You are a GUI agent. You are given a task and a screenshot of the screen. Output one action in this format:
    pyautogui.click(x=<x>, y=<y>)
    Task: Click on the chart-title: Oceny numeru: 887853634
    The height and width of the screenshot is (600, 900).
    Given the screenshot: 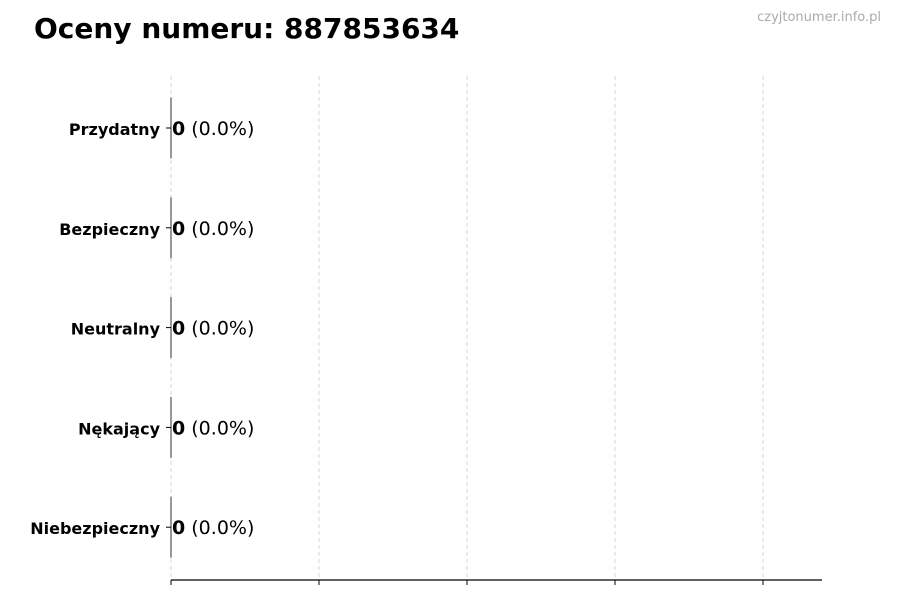 What is the action you would take?
    pyautogui.click(x=247, y=28)
    